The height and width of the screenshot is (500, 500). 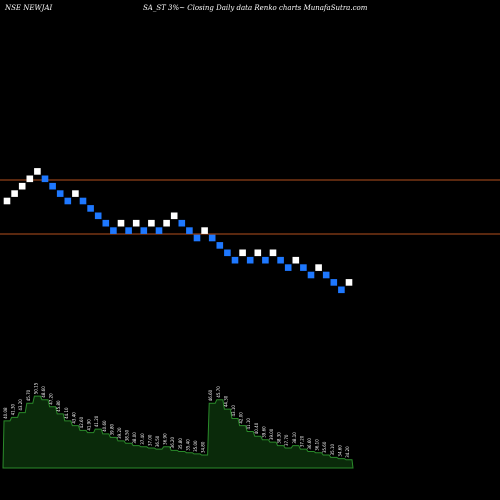 What do you see at coordinates (81, 422) in the screenshot?
I see `volume-label: 42.60` at bounding box center [81, 422].